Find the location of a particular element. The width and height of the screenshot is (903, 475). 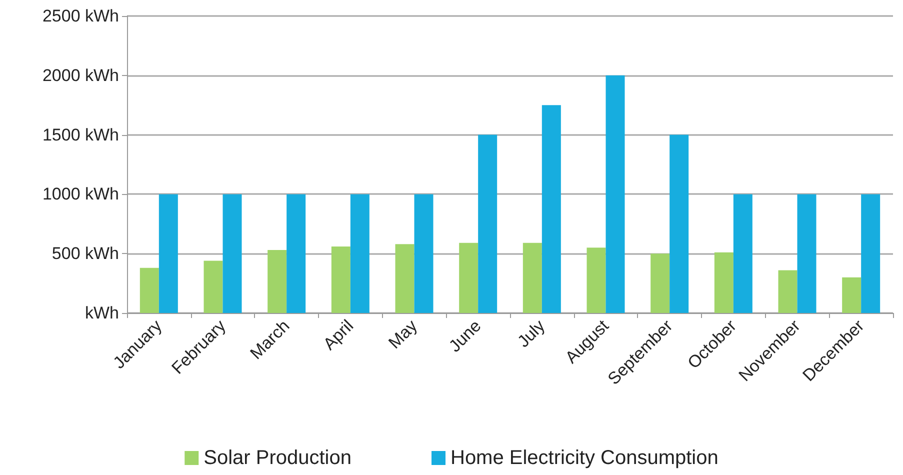

legend-label: Home Electricity Consumption is located at coordinates (584, 458).